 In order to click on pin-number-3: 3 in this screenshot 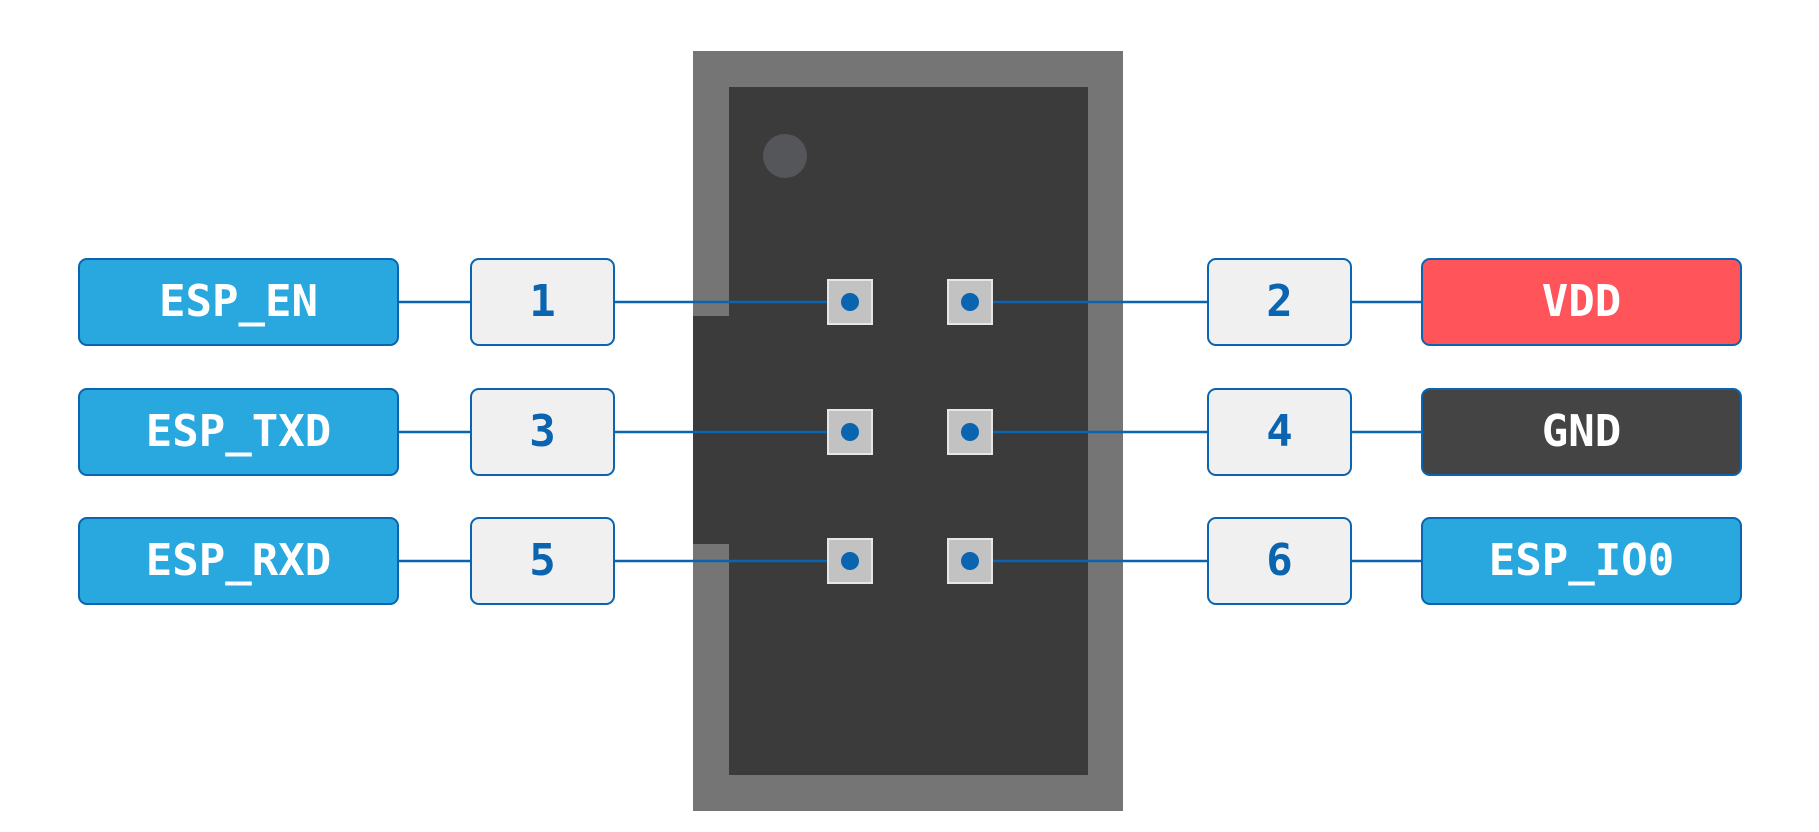, I will do `click(542, 431)`.